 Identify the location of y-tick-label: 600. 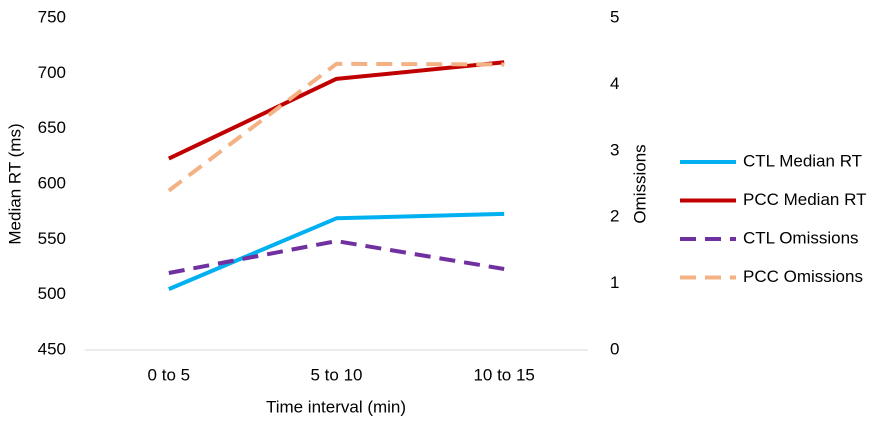
(52, 182).